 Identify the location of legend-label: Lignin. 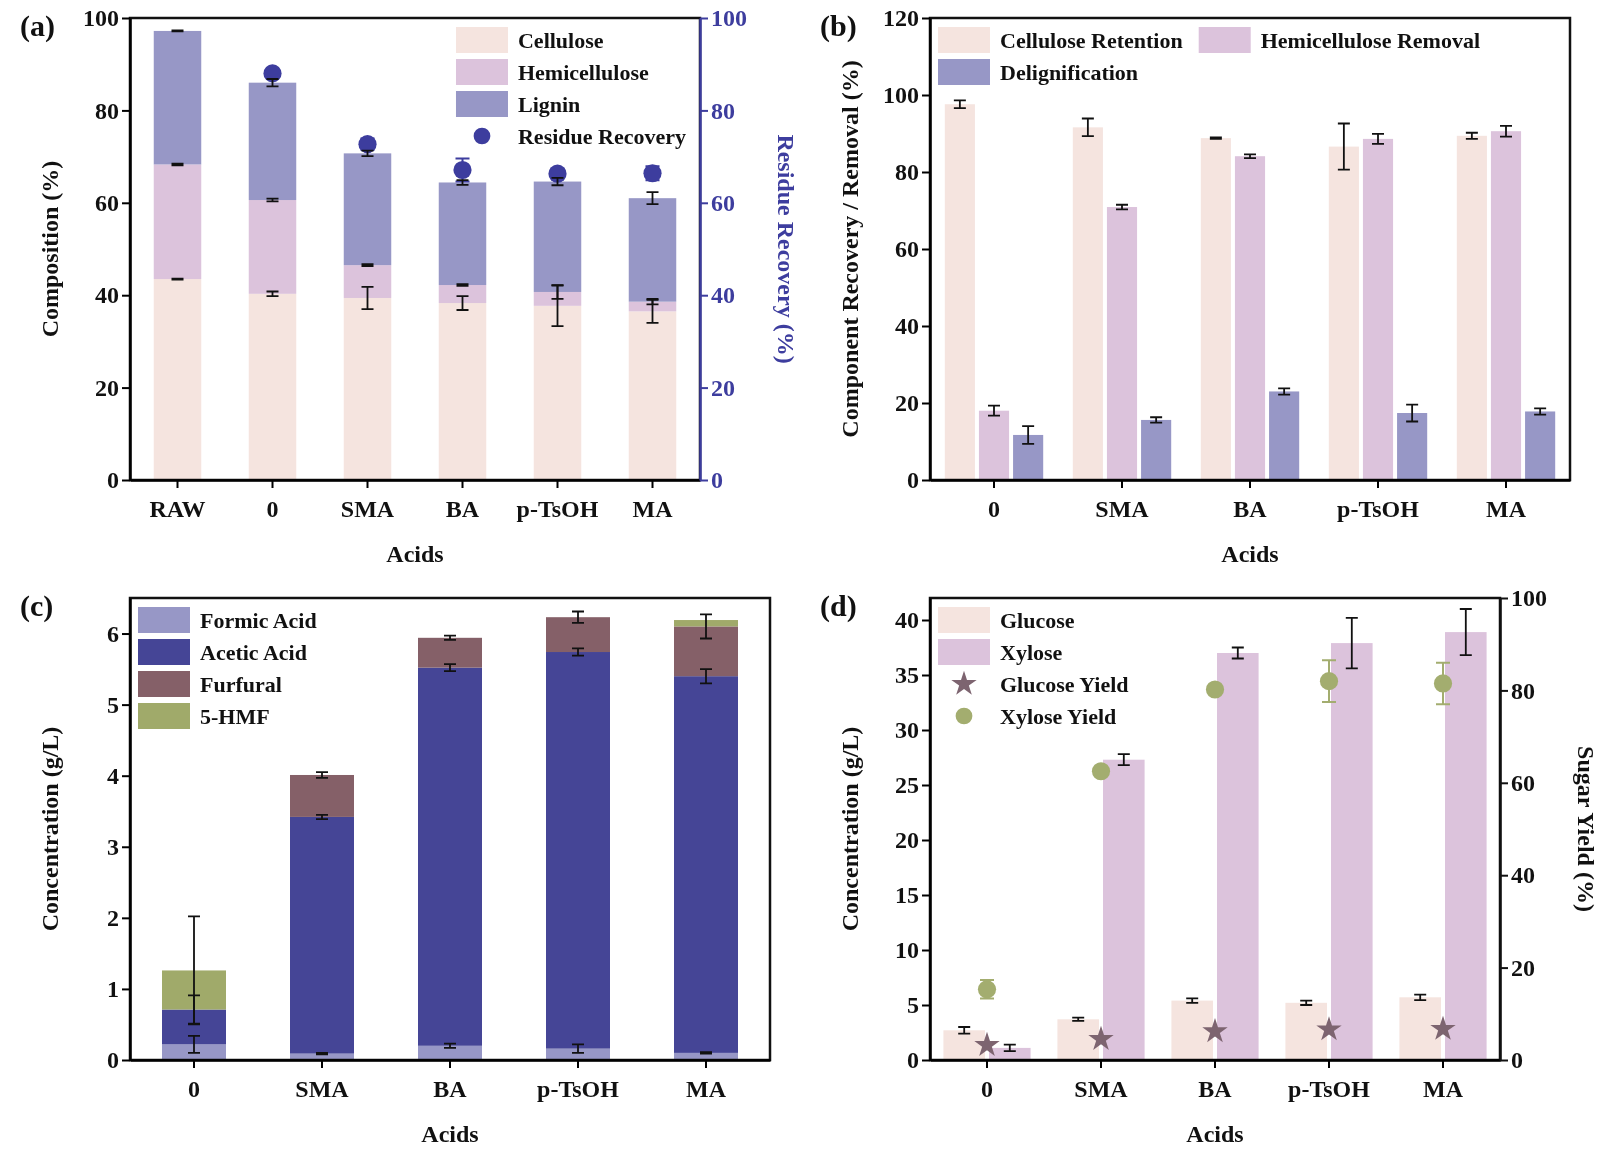
(549, 104).